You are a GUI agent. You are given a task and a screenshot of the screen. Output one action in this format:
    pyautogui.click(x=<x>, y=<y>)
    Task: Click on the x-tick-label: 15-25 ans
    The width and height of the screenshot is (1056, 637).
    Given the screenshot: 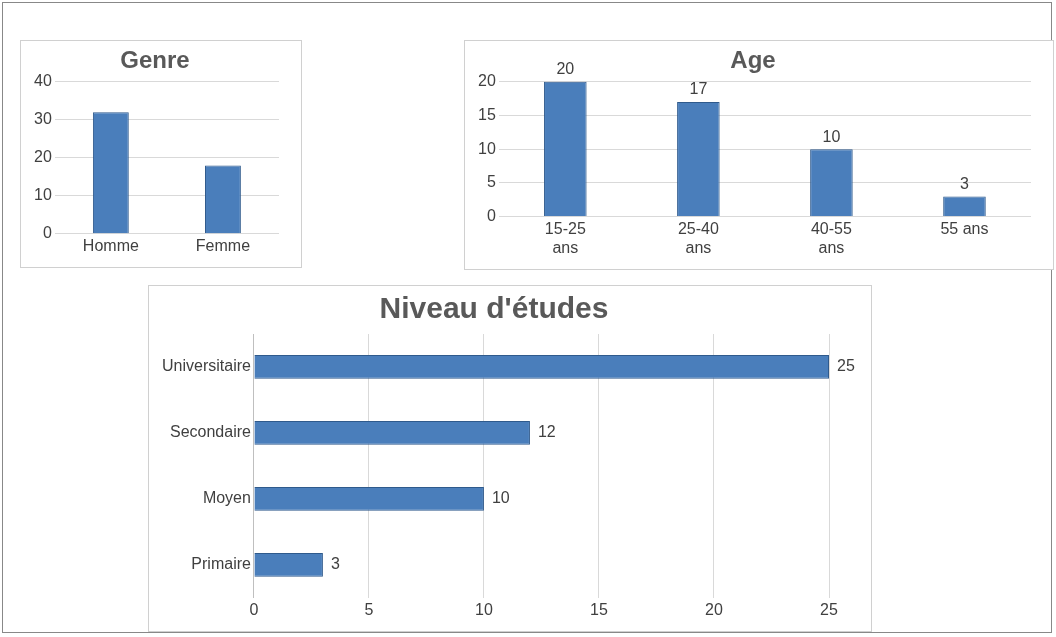 What is the action you would take?
    pyautogui.click(x=565, y=237)
    